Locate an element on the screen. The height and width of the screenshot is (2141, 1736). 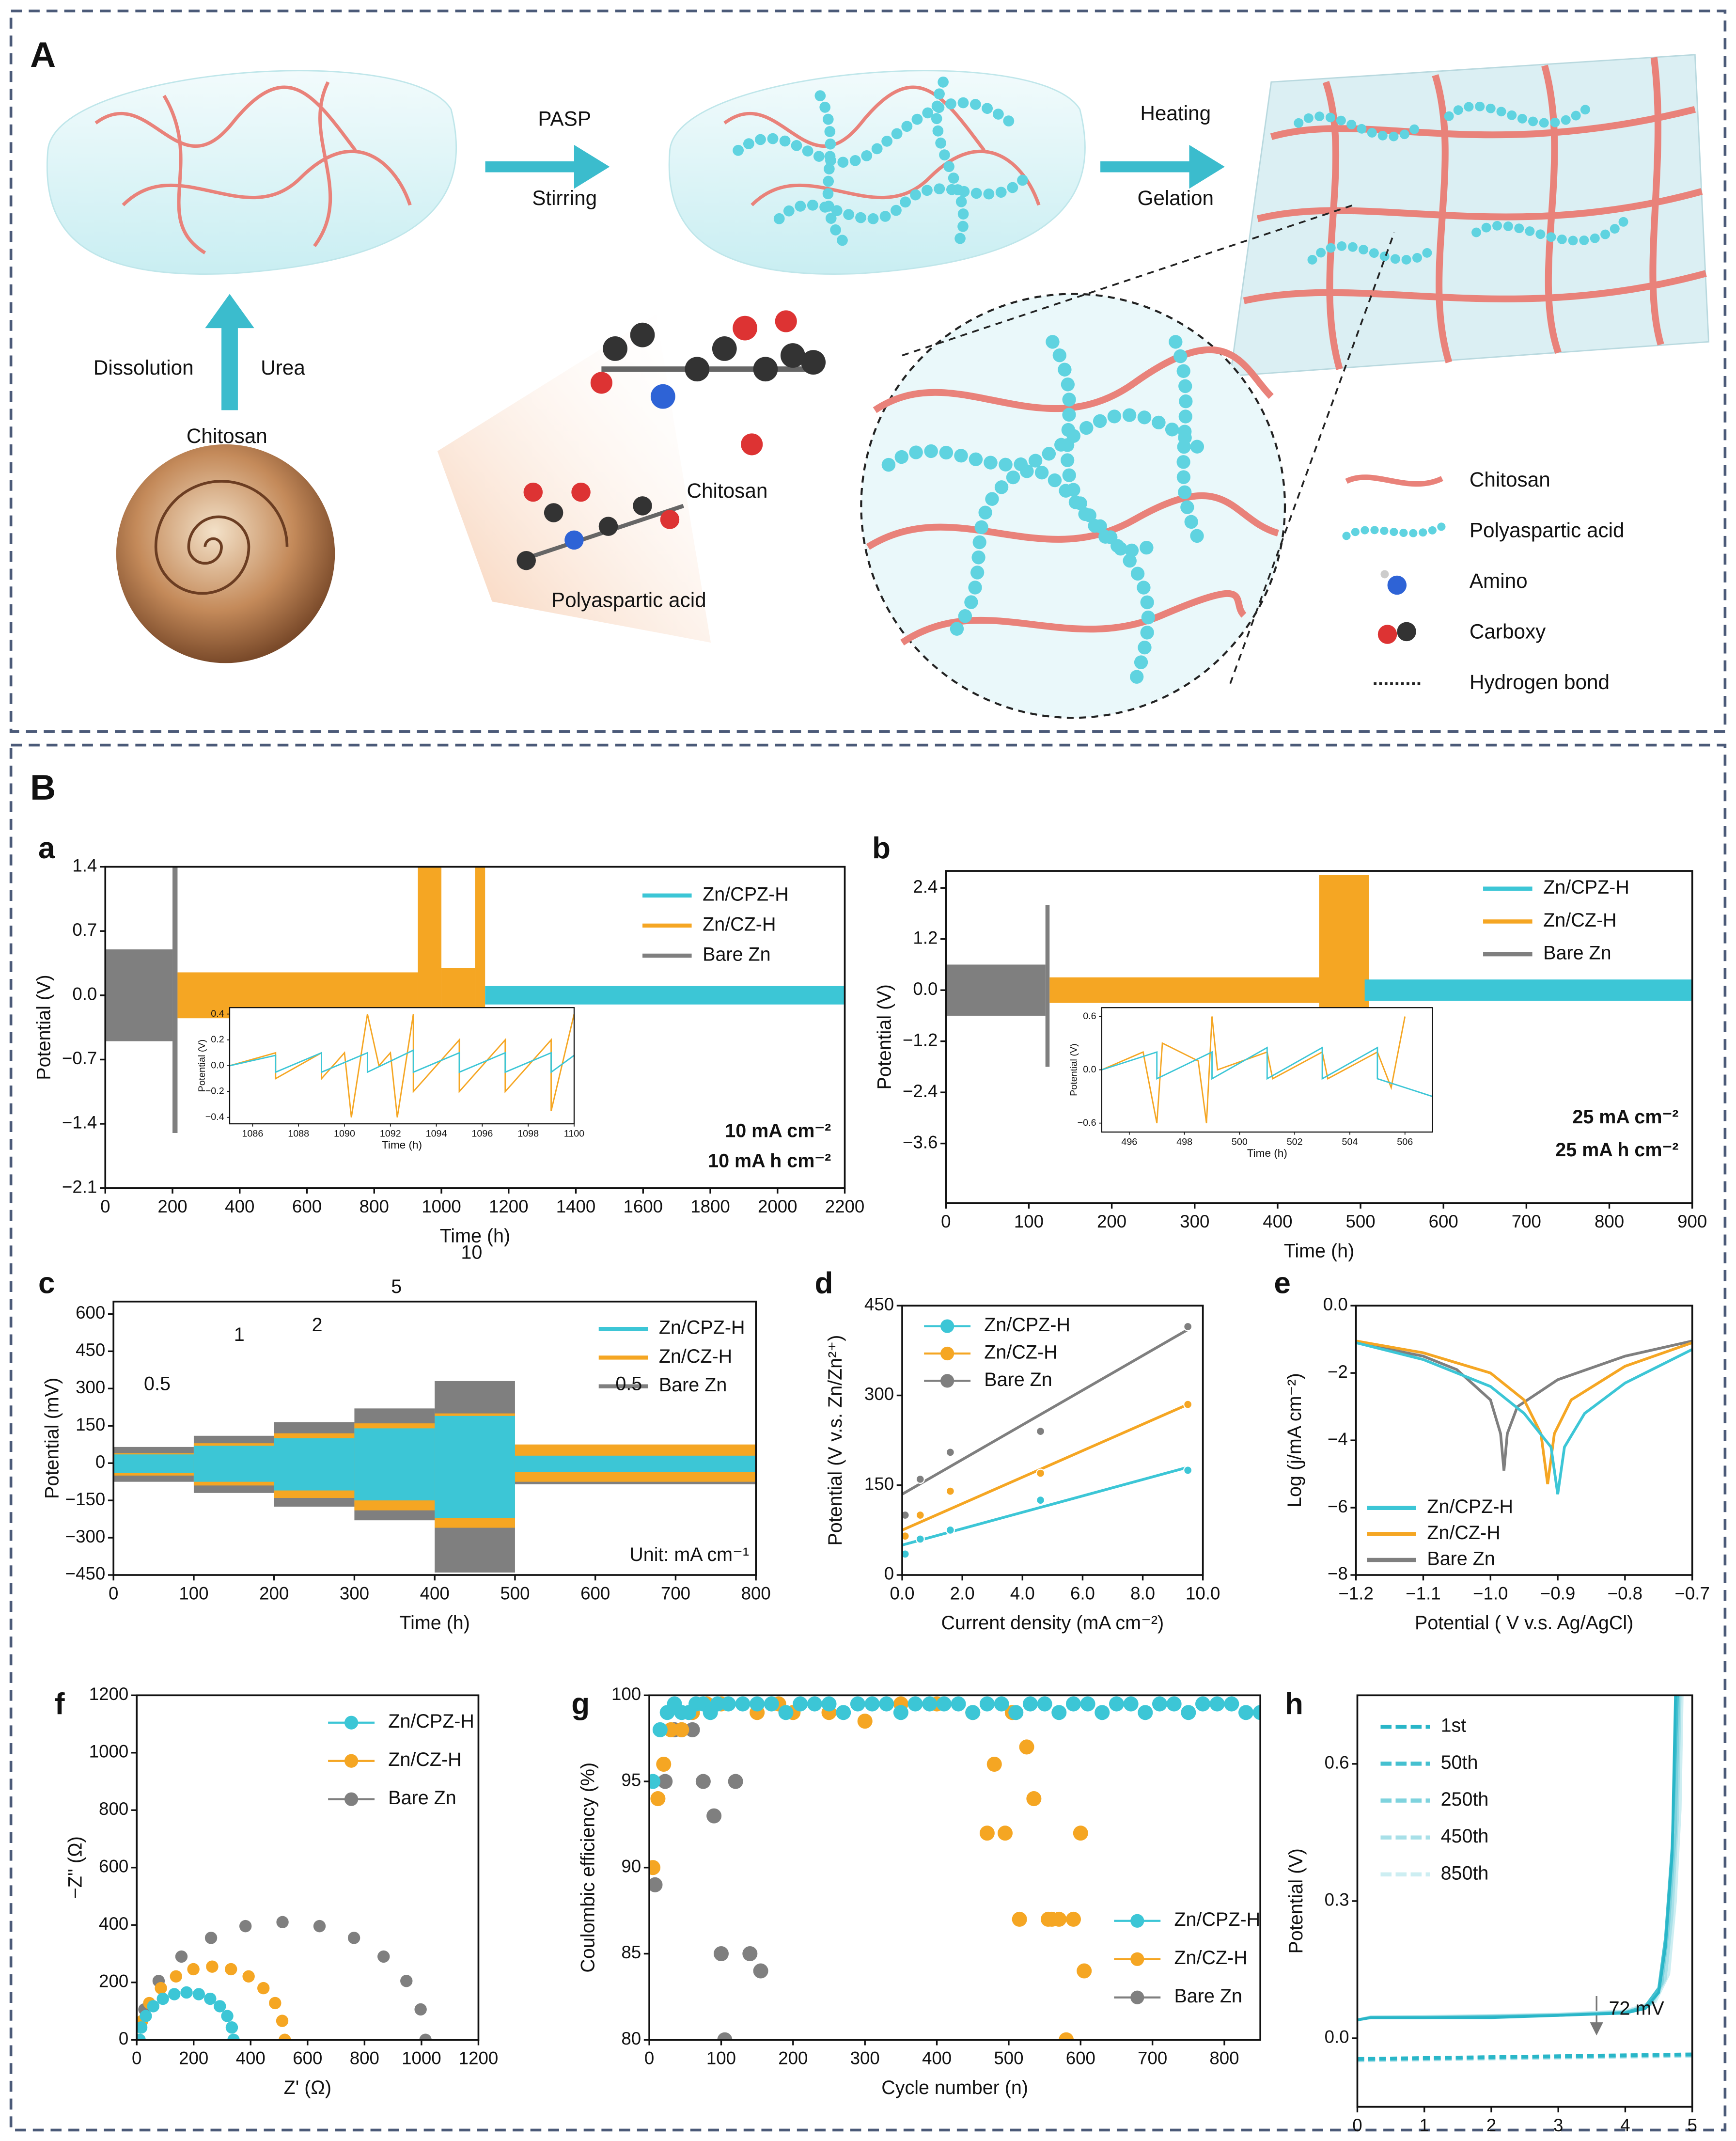
x-tick-label: 1092 is located at coordinates (390, 1134).